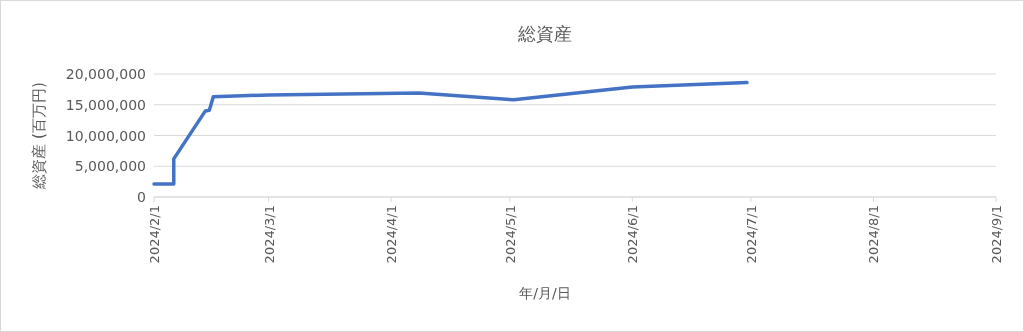 This screenshot has height=332, width=1024. What do you see at coordinates (105, 104) in the screenshot?
I see `y-tick-label: 15,000,000` at bounding box center [105, 104].